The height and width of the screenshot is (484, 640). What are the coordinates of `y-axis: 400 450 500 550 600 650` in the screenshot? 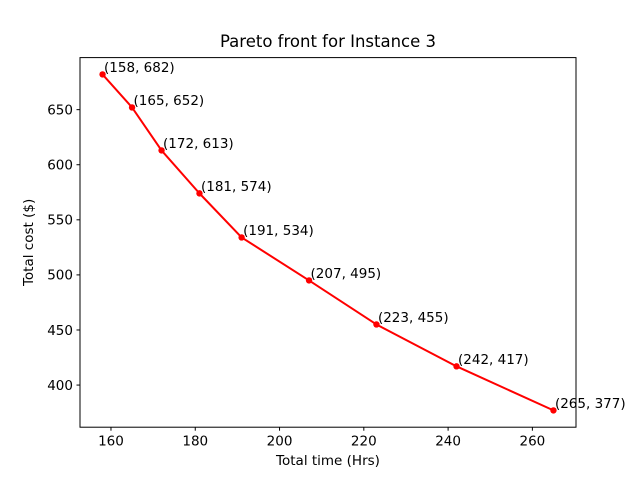 It's located at (63, 248).